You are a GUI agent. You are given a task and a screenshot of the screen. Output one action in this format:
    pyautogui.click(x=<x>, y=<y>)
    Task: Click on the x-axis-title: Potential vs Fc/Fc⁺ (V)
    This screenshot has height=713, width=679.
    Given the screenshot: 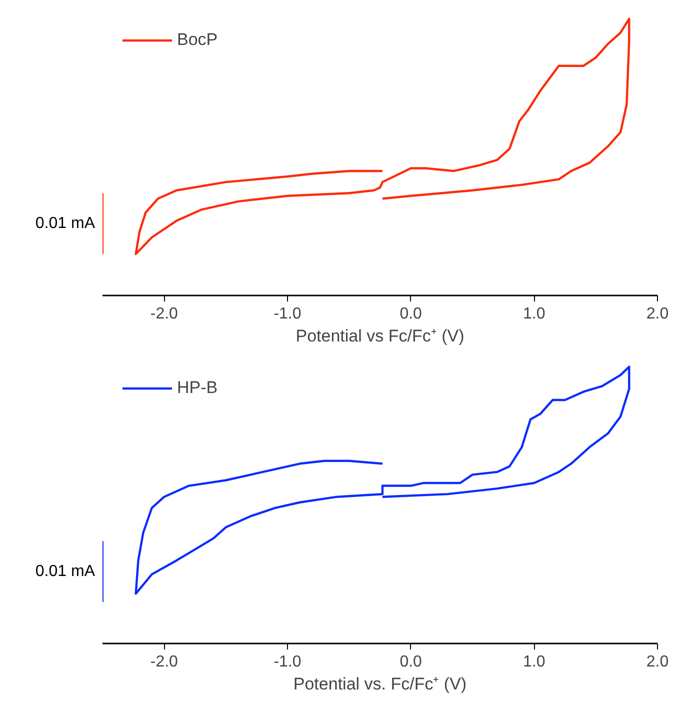 What is the action you would take?
    pyautogui.click(x=380, y=336)
    